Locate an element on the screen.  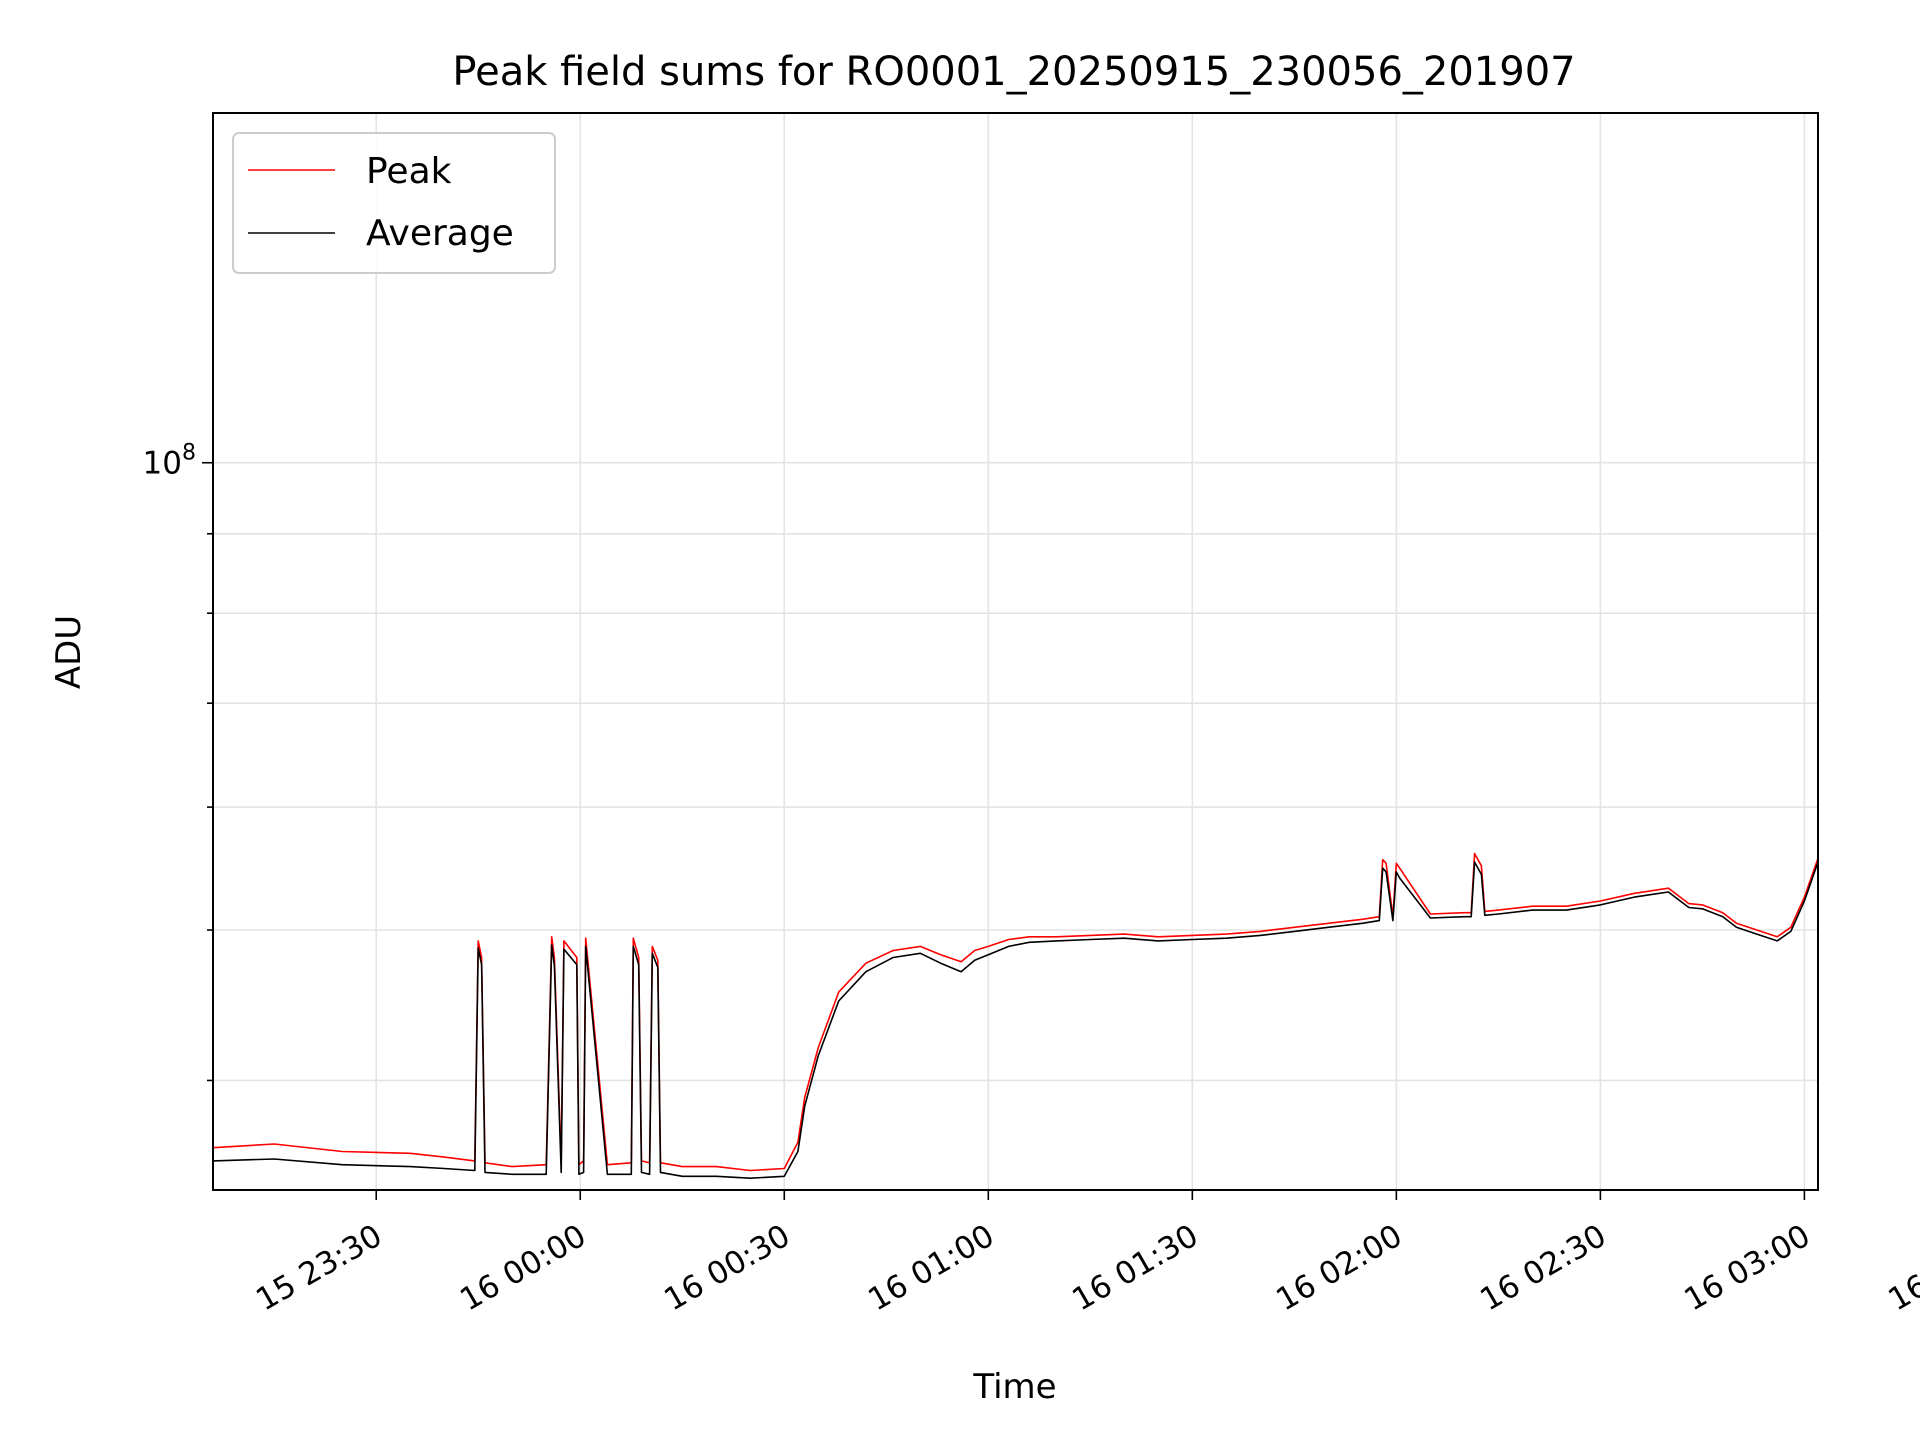
x-tick-label-8: 16 03:30 is located at coordinates (1901, 1268).